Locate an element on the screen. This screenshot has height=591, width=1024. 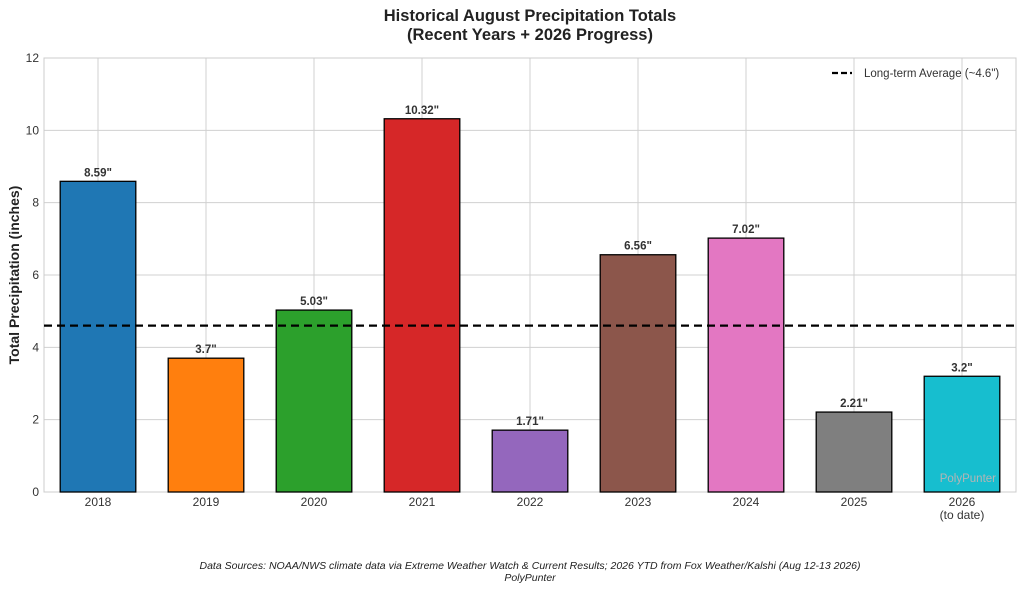
bar-2024 is located at coordinates (746, 365).